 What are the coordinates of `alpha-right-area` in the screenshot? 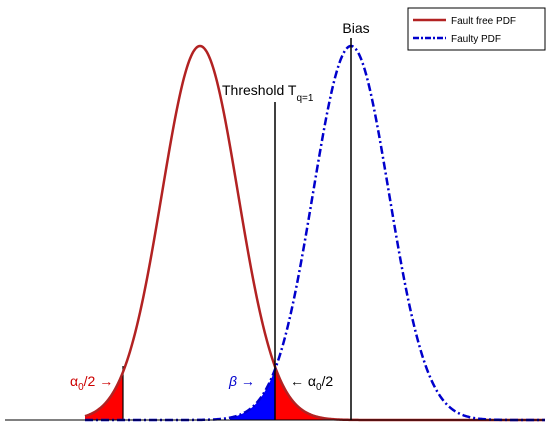 It's located at (302, 393).